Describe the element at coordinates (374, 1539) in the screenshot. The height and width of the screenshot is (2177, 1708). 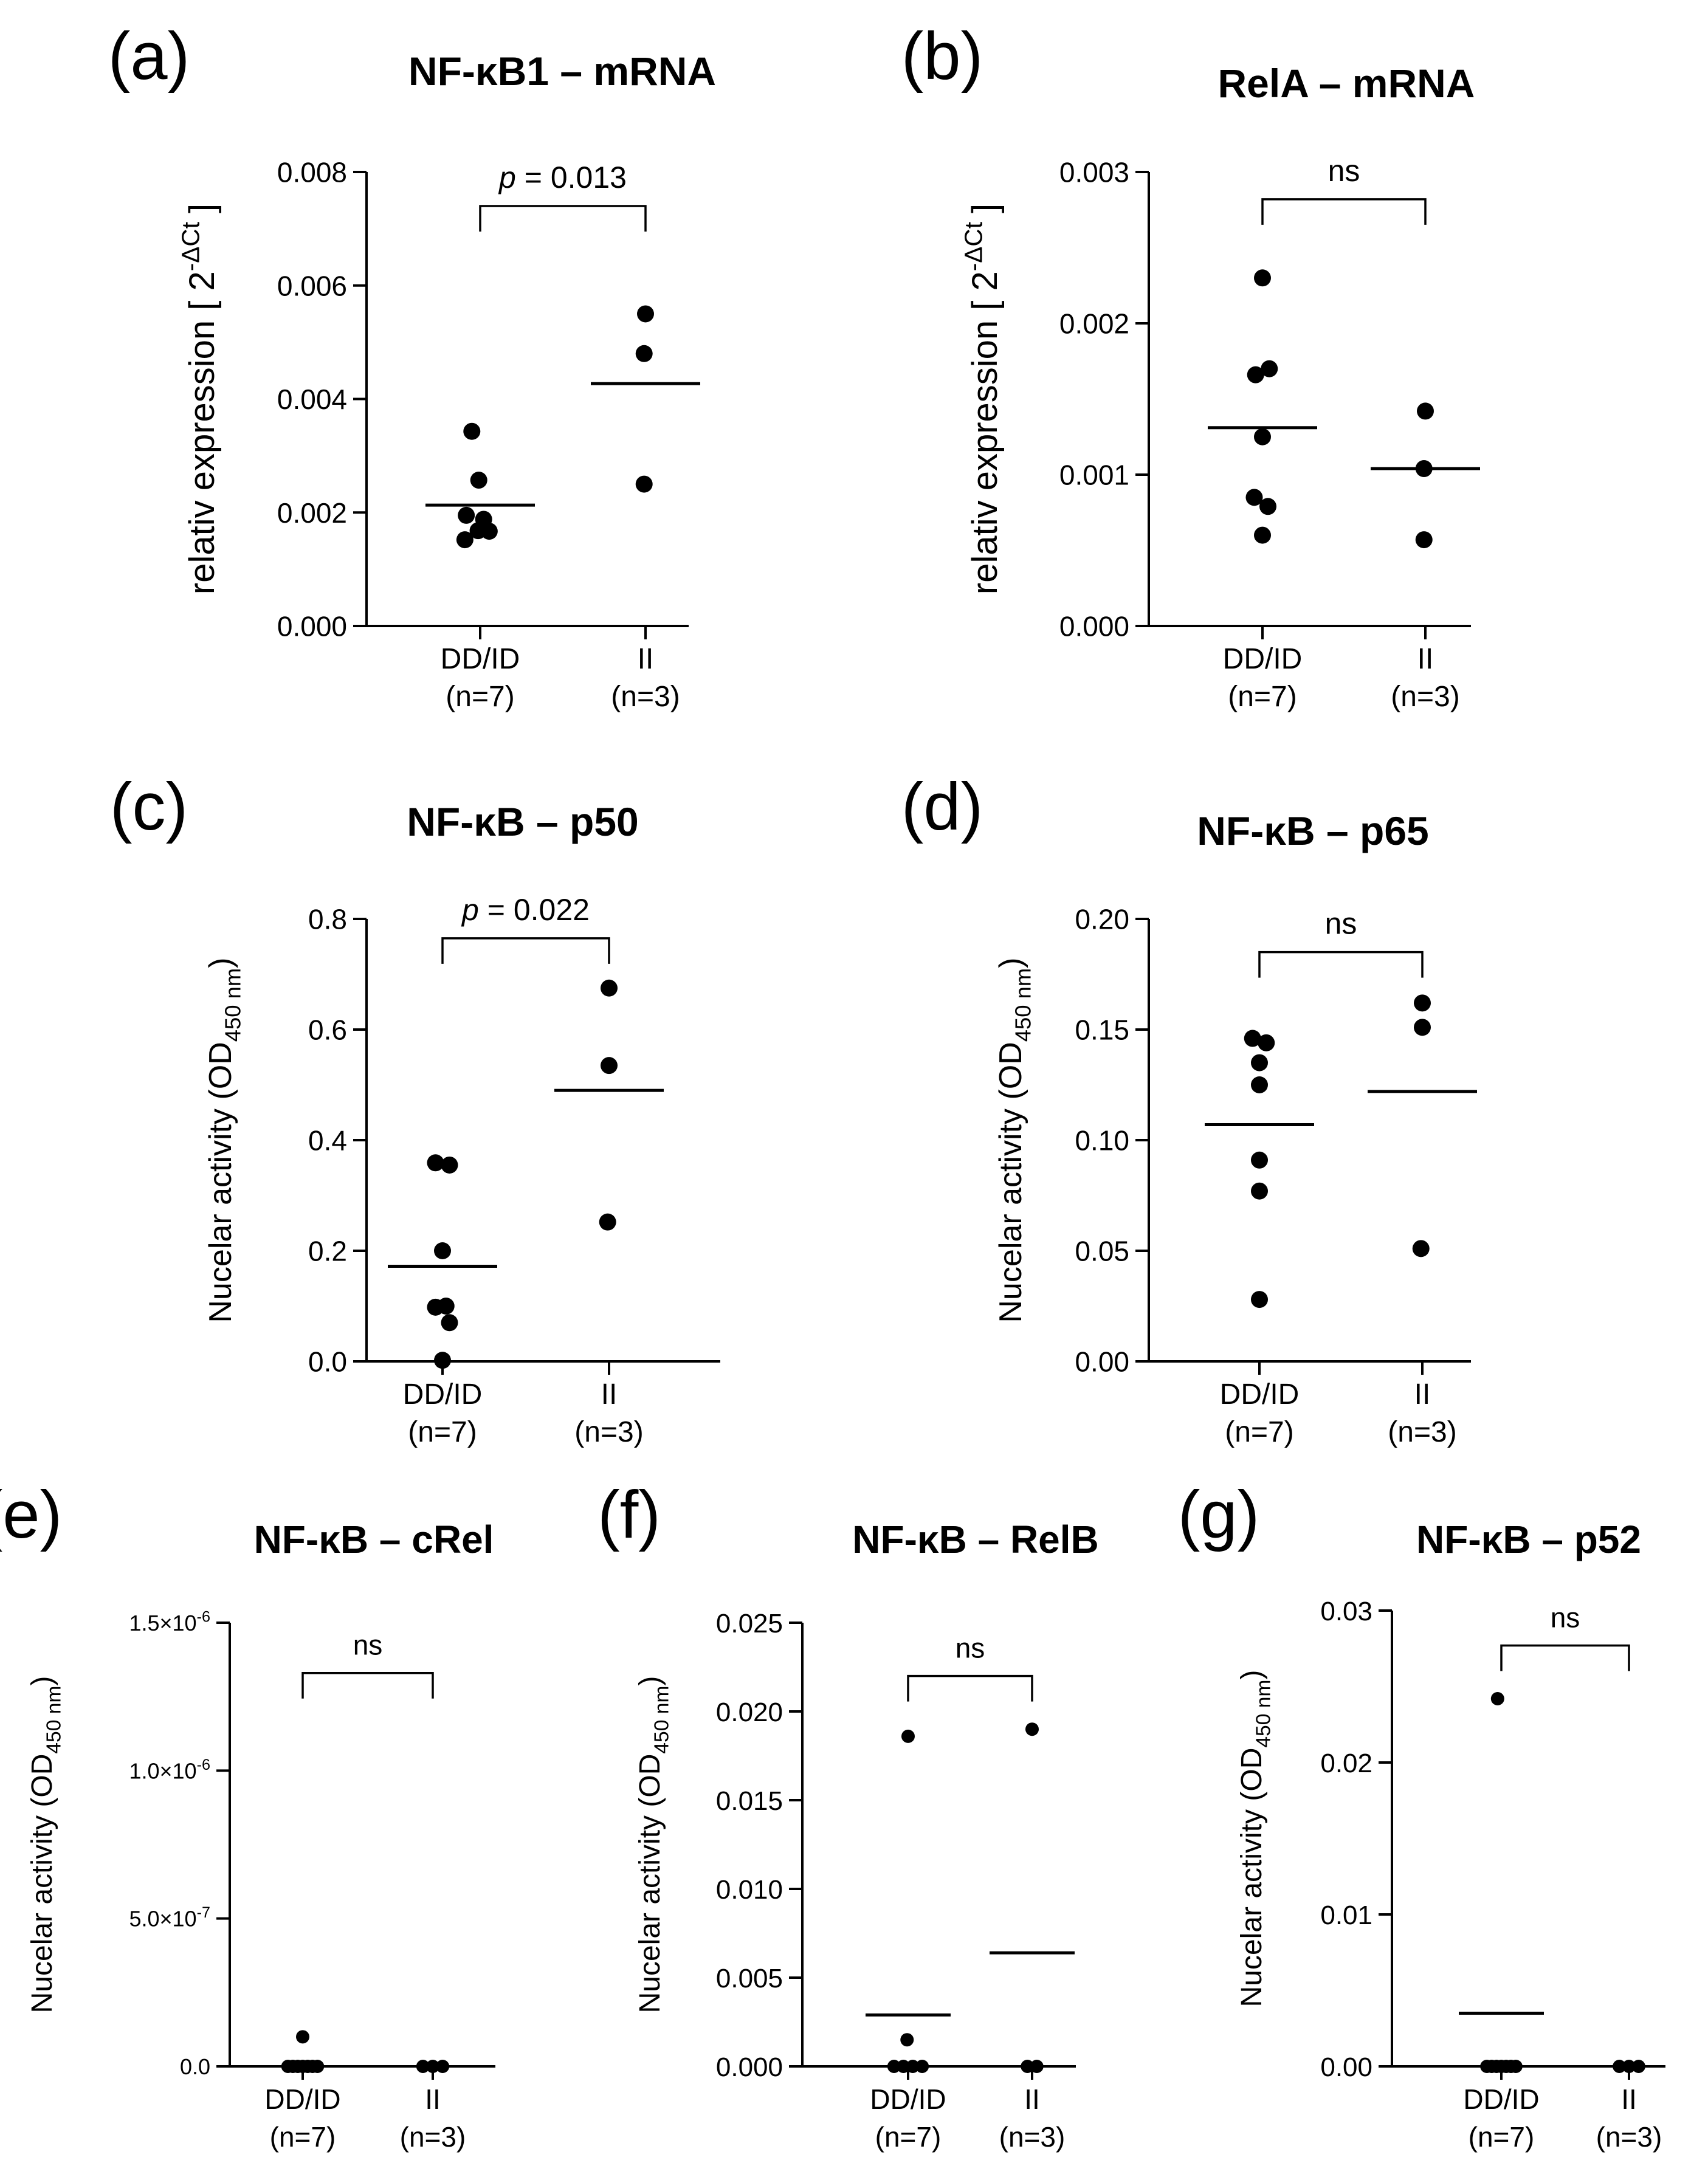
I see `chart-title: NF-κB – cRel` at that location.